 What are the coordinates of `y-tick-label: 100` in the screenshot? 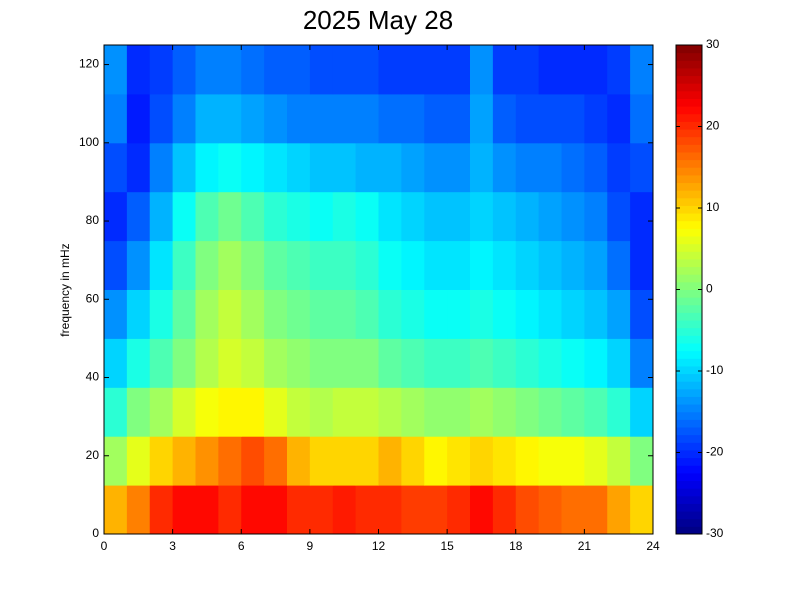 It's located at (89, 142).